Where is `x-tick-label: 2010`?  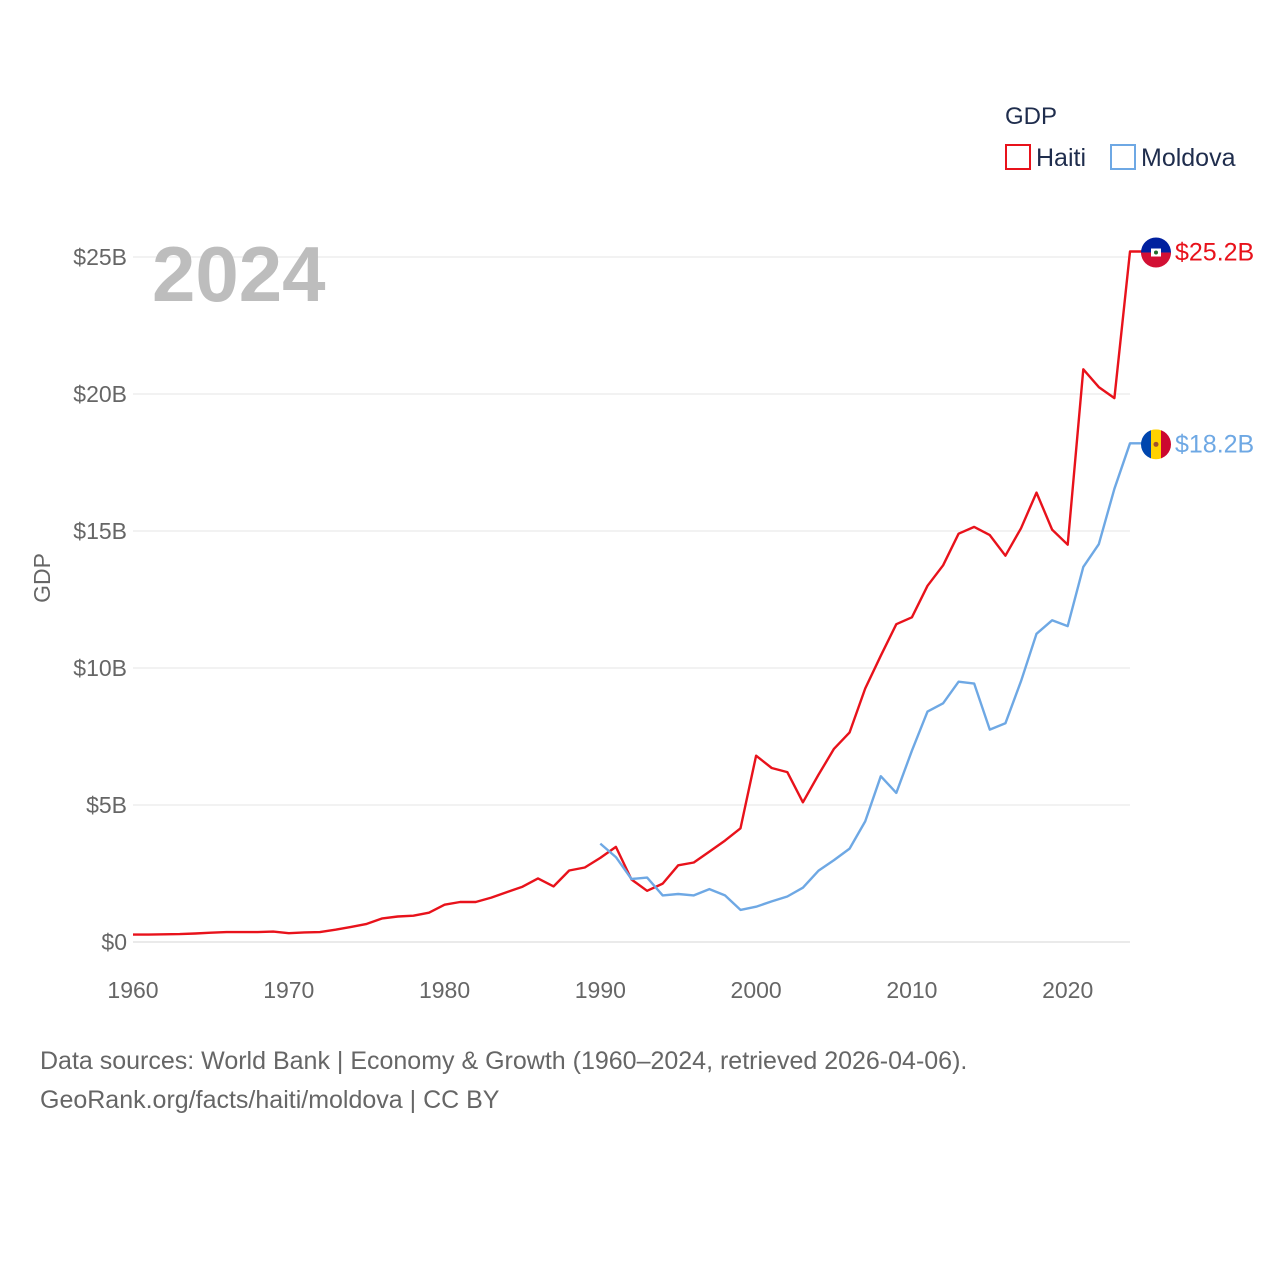 x-tick-label: 2010 is located at coordinates (911, 990).